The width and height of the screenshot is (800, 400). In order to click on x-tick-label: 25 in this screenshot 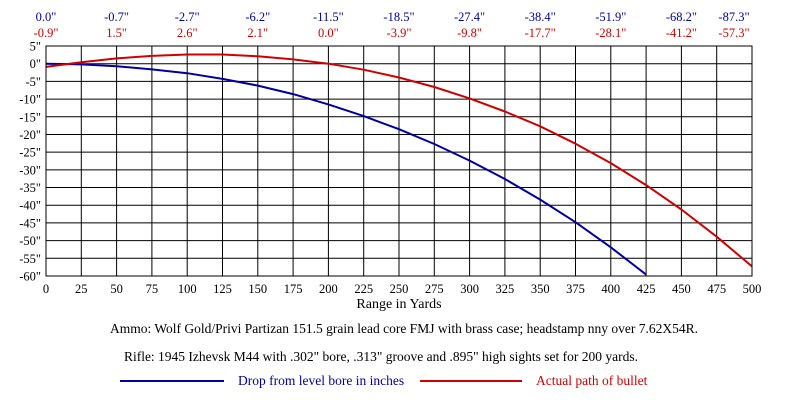, I will do `click(81, 289)`.